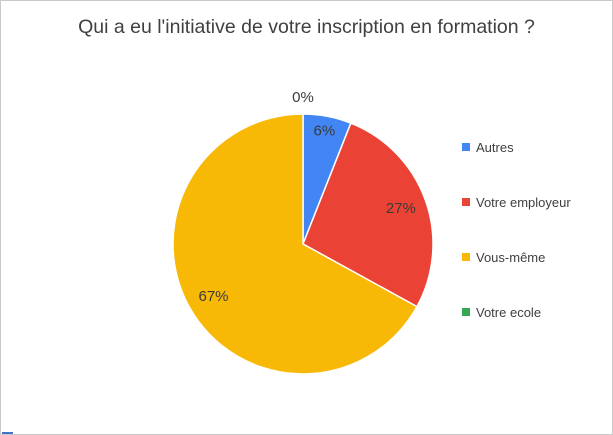  I want to click on data-label-vous-m-me: 67%, so click(213, 296).